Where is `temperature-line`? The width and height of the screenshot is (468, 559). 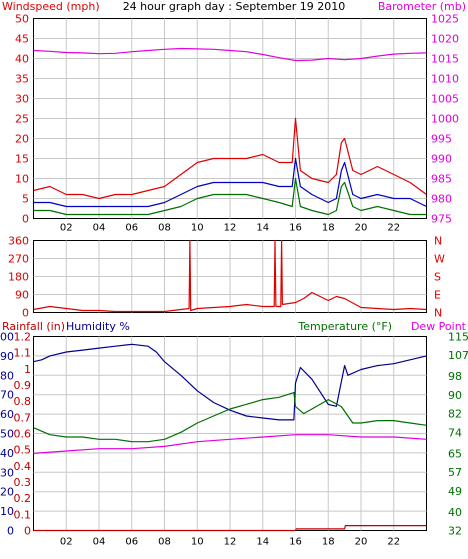
temperature-line is located at coordinates (230, 417).